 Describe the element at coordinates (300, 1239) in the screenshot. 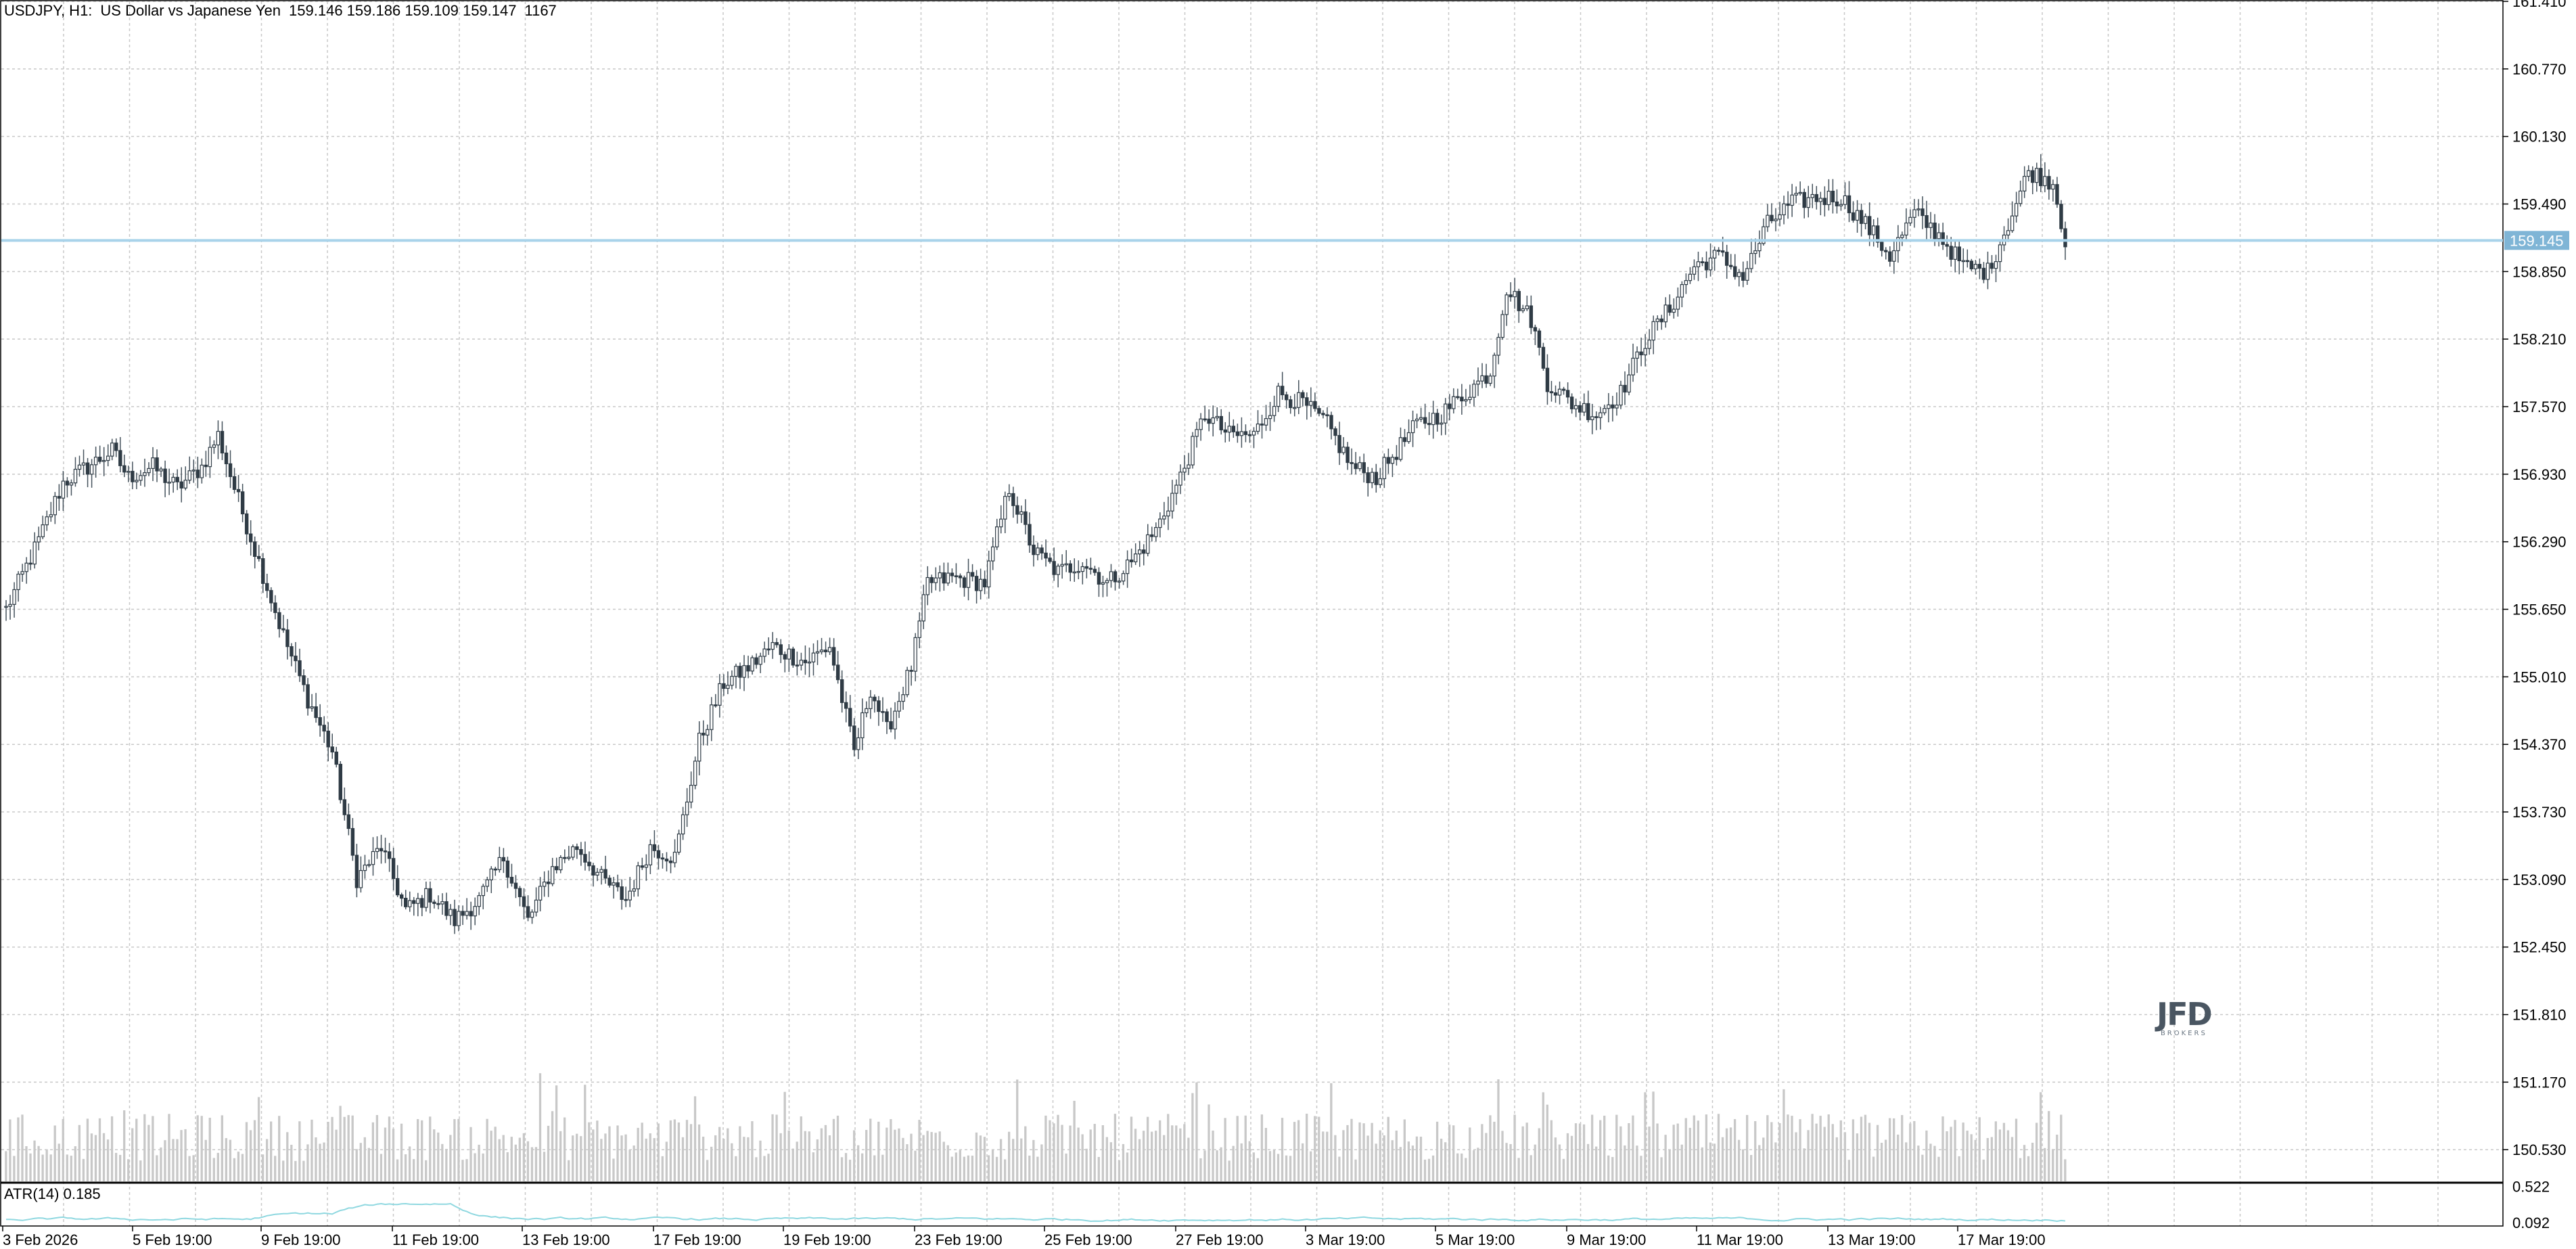

I see `x-tick-label: 9 Feb 19:00` at that location.